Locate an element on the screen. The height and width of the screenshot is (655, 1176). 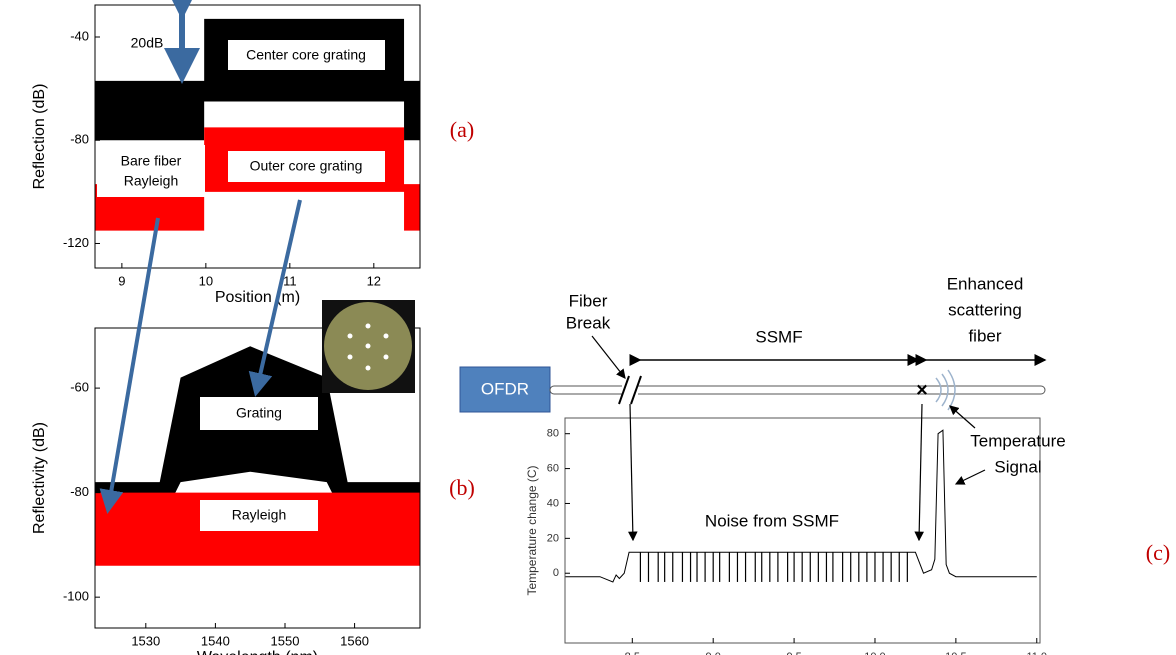
x-tick-label: 1560 is located at coordinates (354, 640).